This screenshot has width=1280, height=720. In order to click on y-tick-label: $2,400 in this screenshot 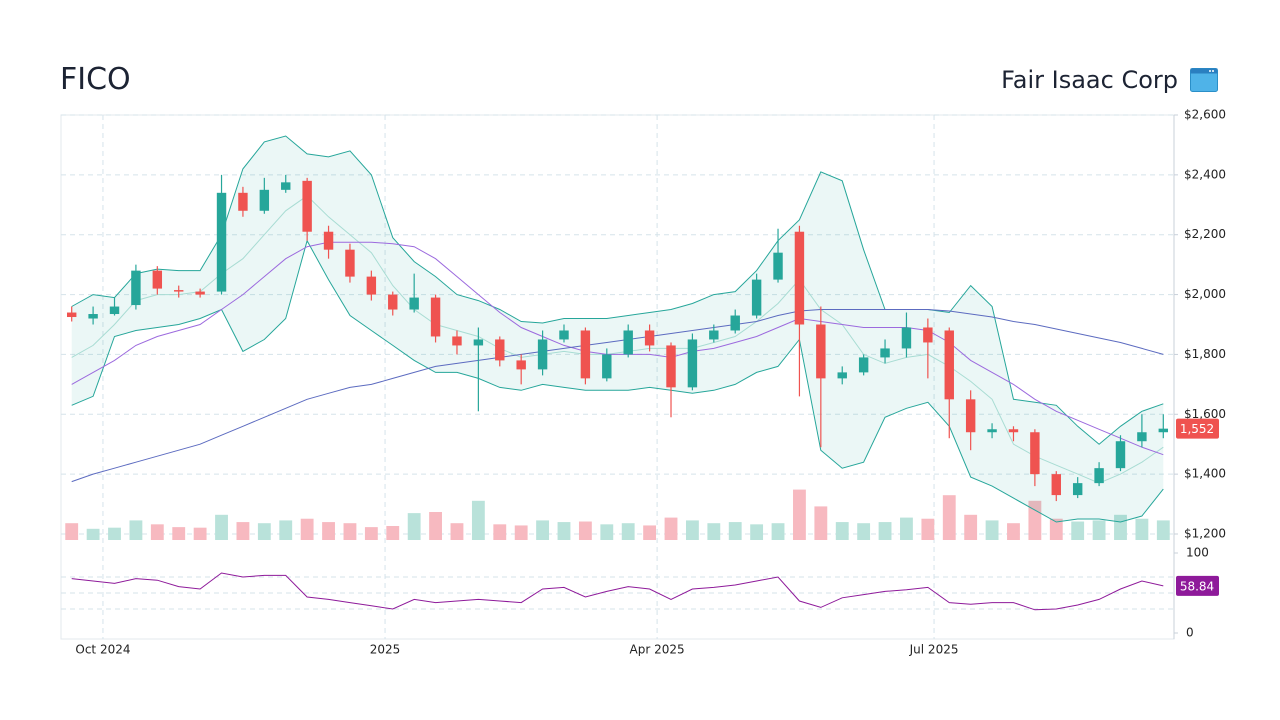, I will do `click(1205, 174)`.